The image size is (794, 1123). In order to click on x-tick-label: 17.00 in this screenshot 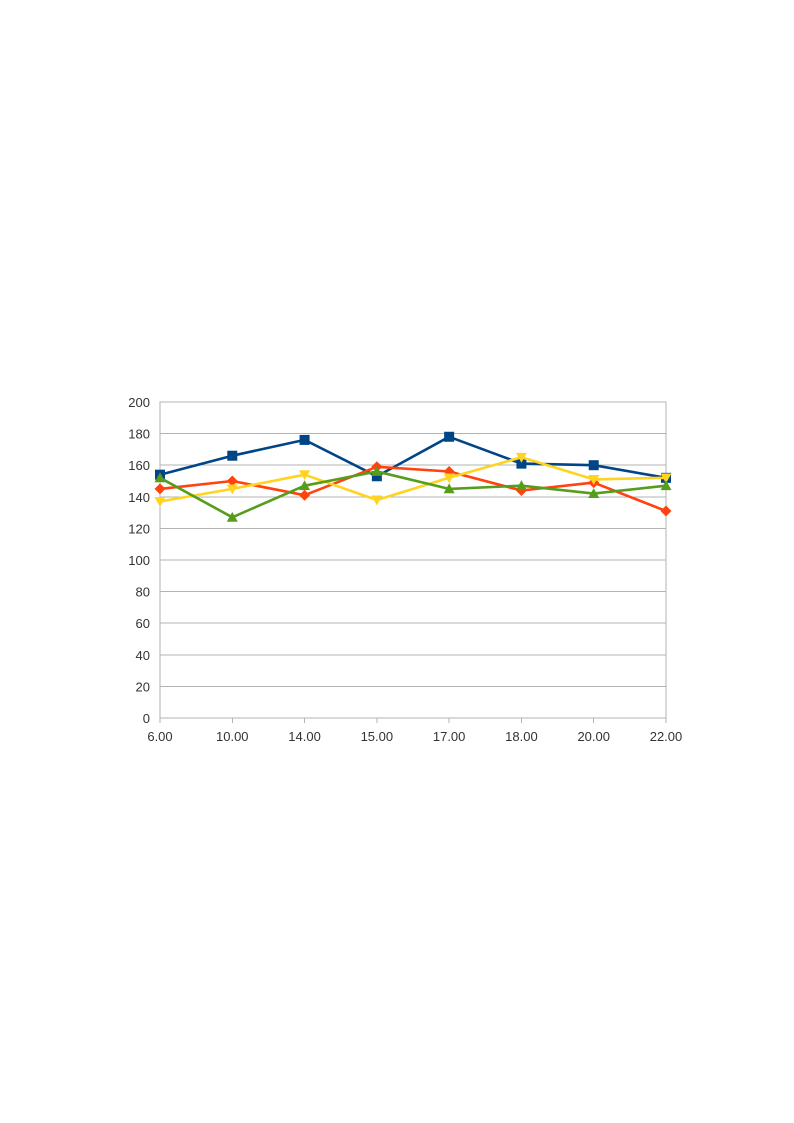, I will do `click(449, 736)`.